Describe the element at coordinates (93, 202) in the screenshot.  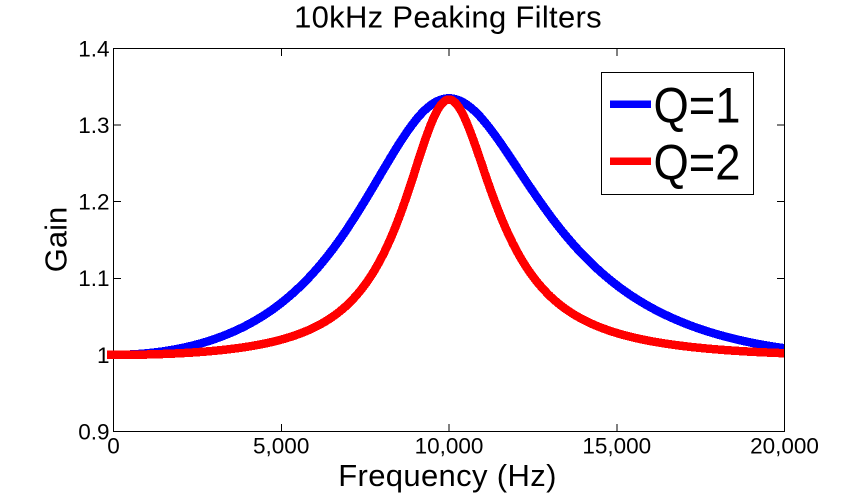
I see `svg-text: 1.2` at that location.